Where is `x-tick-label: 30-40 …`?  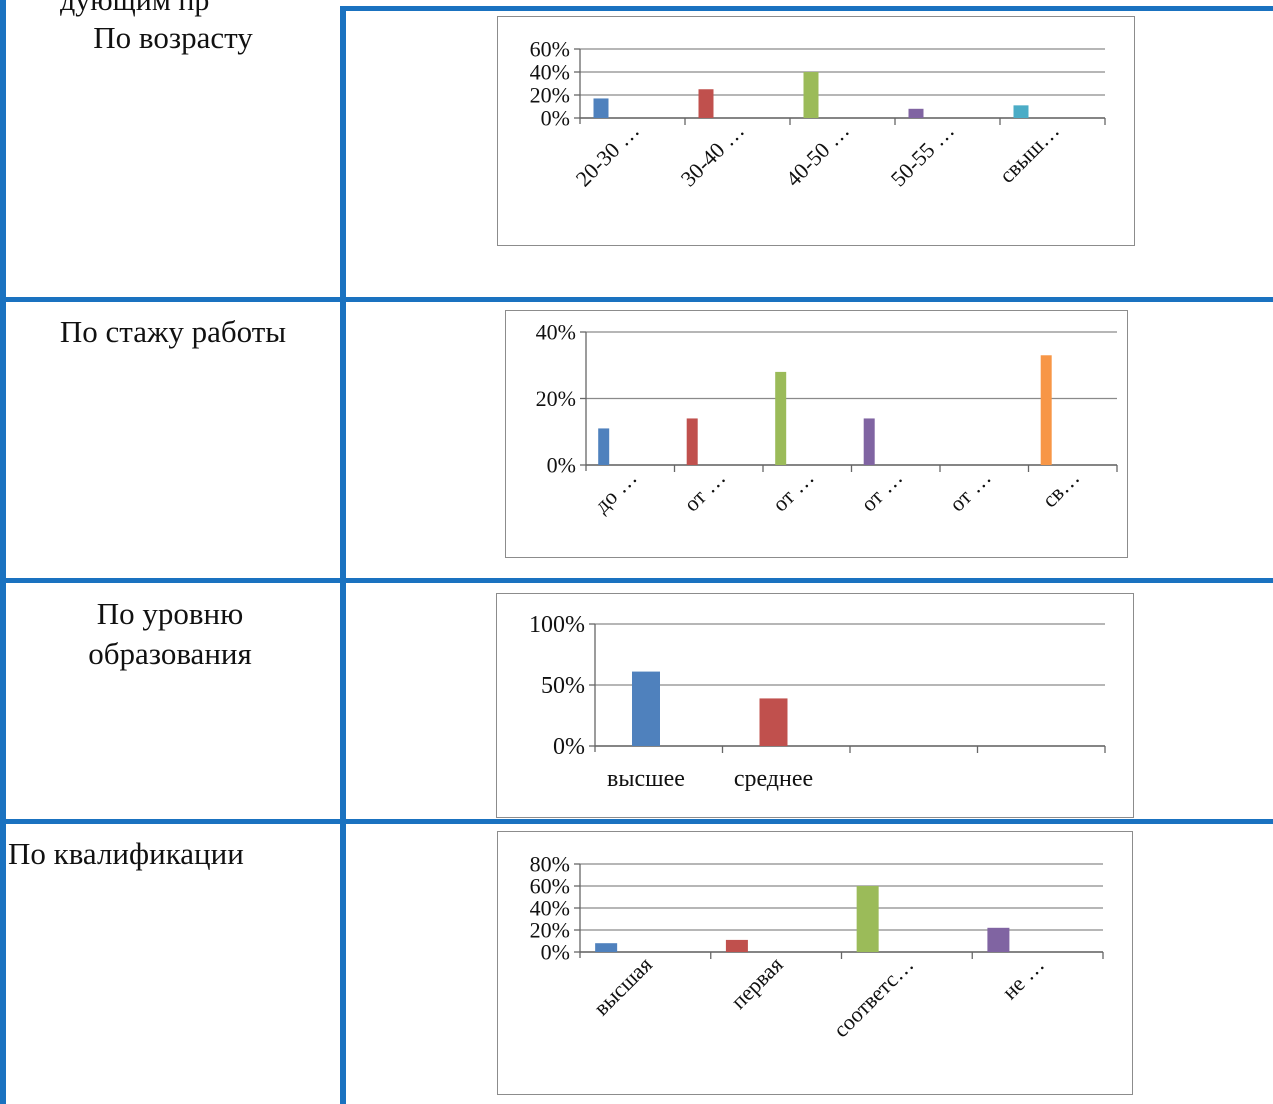 x-tick-label: 30-40 … is located at coordinates (712, 154).